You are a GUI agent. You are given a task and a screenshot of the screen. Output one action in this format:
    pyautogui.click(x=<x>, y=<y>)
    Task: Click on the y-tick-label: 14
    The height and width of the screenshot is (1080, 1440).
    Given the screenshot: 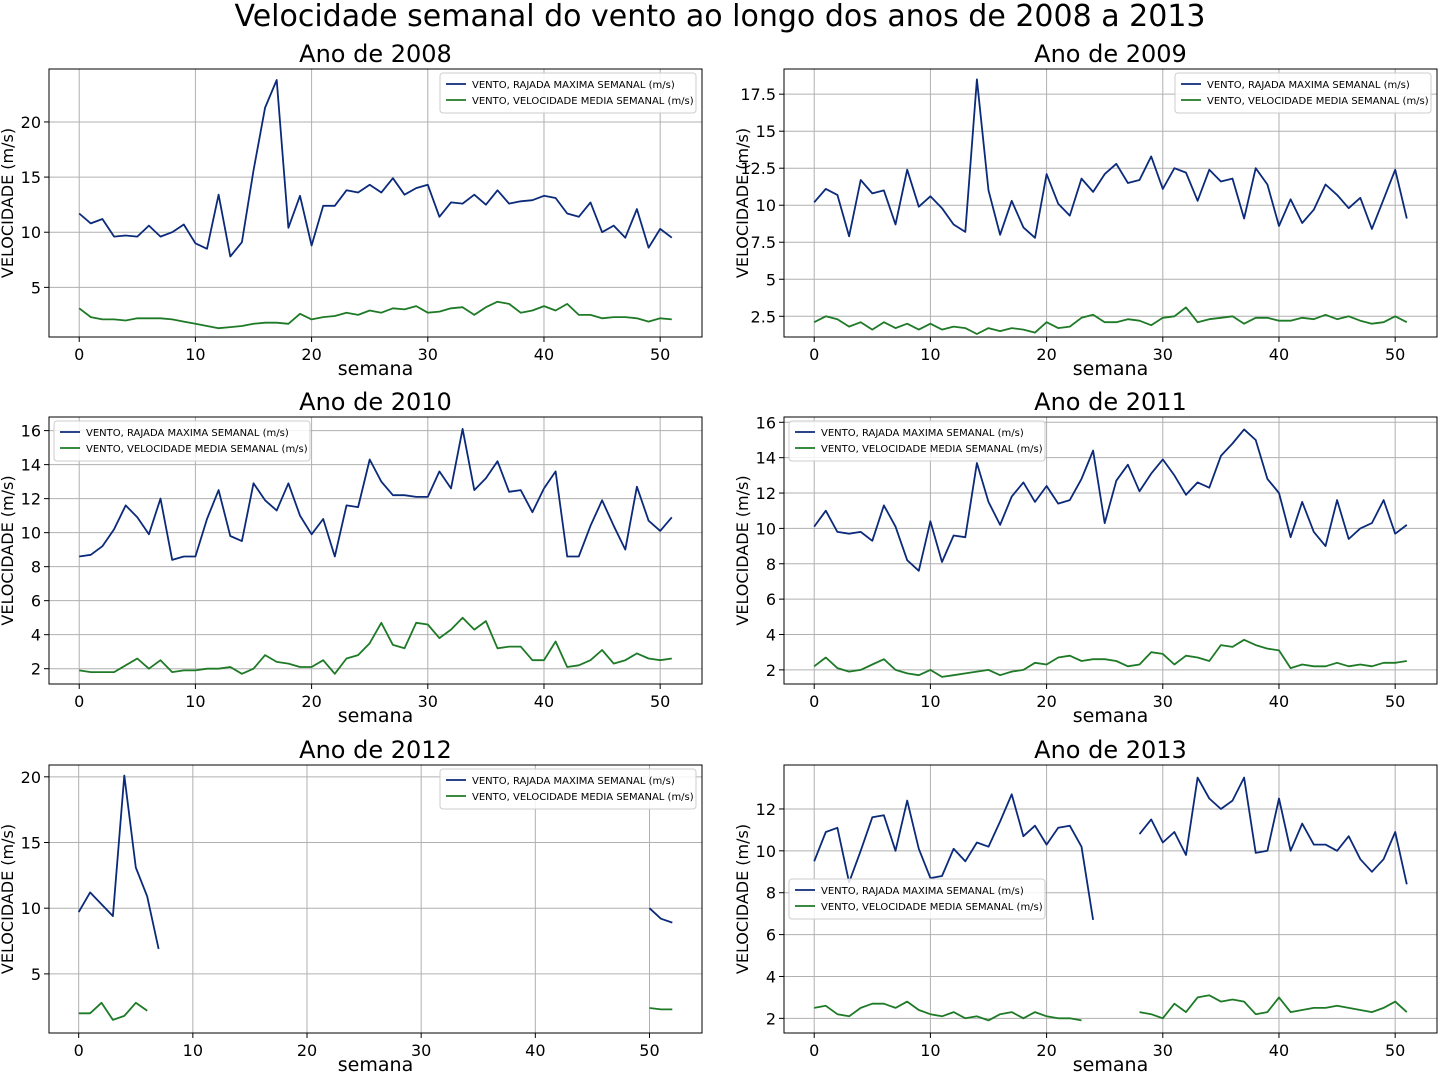 What is the action you would take?
    pyautogui.click(x=31, y=465)
    